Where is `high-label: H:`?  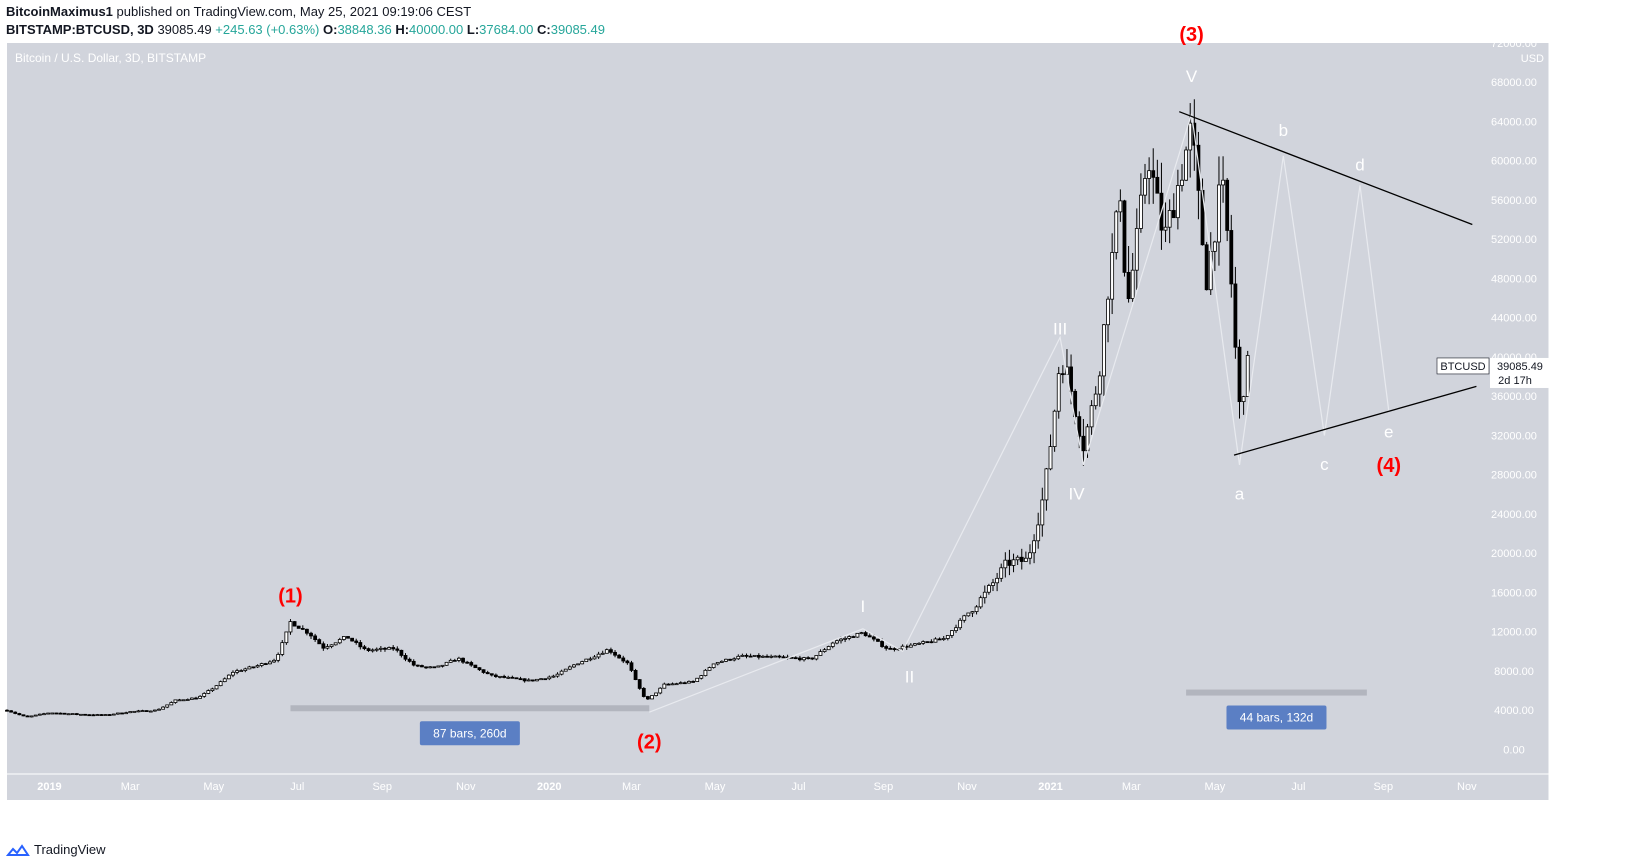 high-label: H: is located at coordinates (402, 29).